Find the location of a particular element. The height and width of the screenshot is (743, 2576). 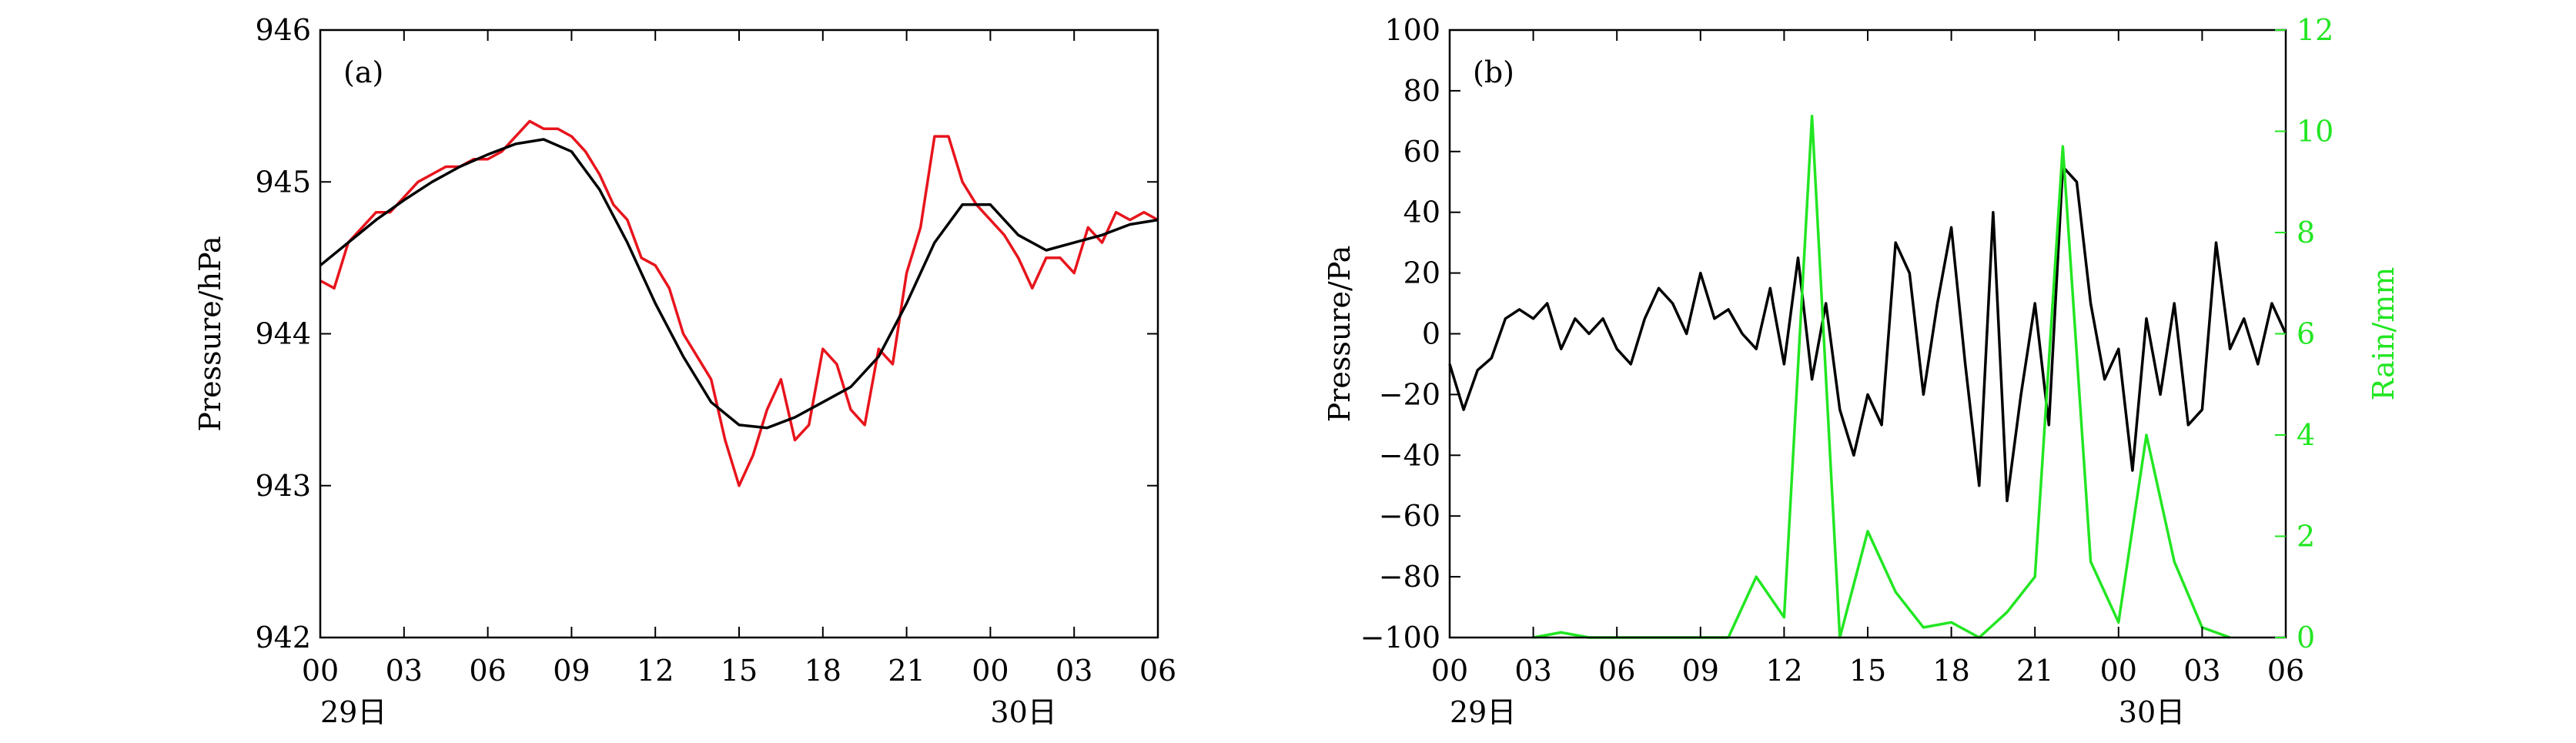

y-tick-label: 945 is located at coordinates (283, 182).